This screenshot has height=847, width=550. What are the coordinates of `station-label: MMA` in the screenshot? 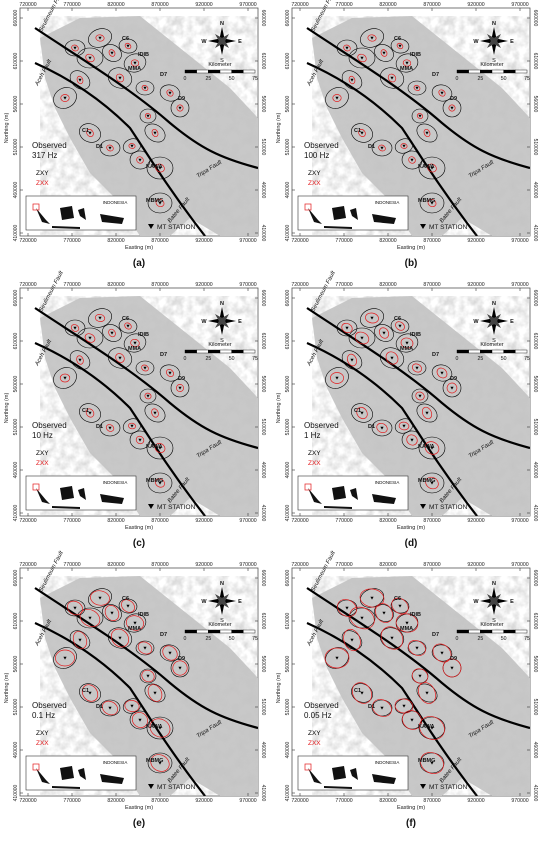 It's located at (406, 349).